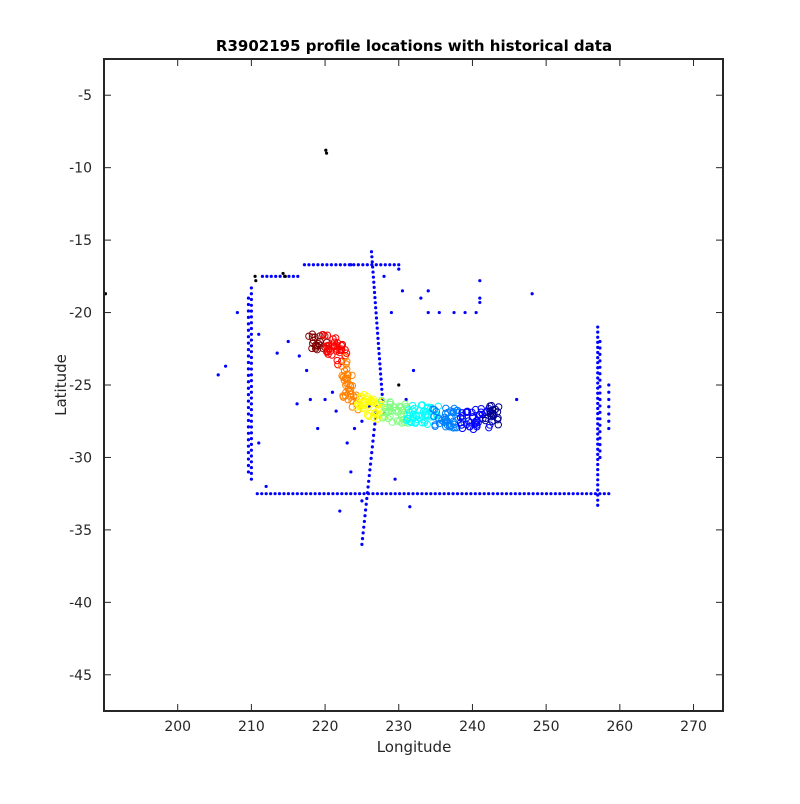 This screenshot has height=804, width=800. Describe the element at coordinates (472, 727) in the screenshot. I see `x-tick-label: 240` at that location.